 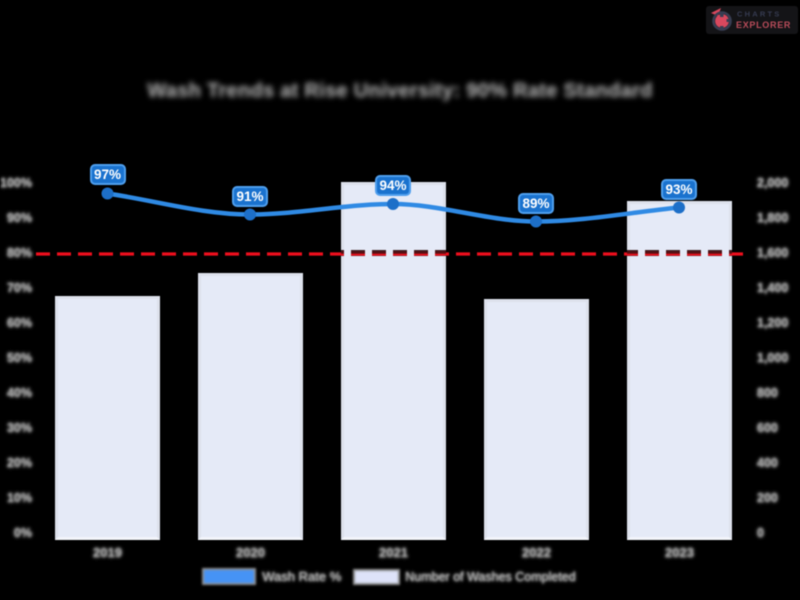 What do you see at coordinates (763, 25) in the screenshot?
I see `svg-text: EXPLORER` at bounding box center [763, 25].